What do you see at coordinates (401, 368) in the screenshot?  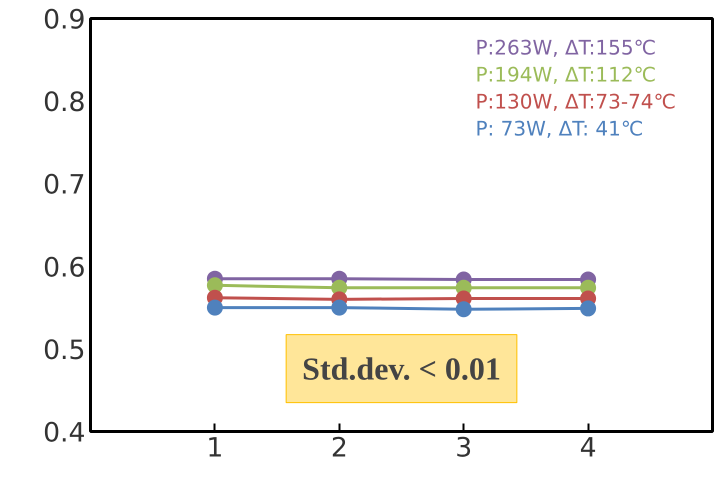 I see `annotation: Std.dev. < 0.01` at bounding box center [401, 368].